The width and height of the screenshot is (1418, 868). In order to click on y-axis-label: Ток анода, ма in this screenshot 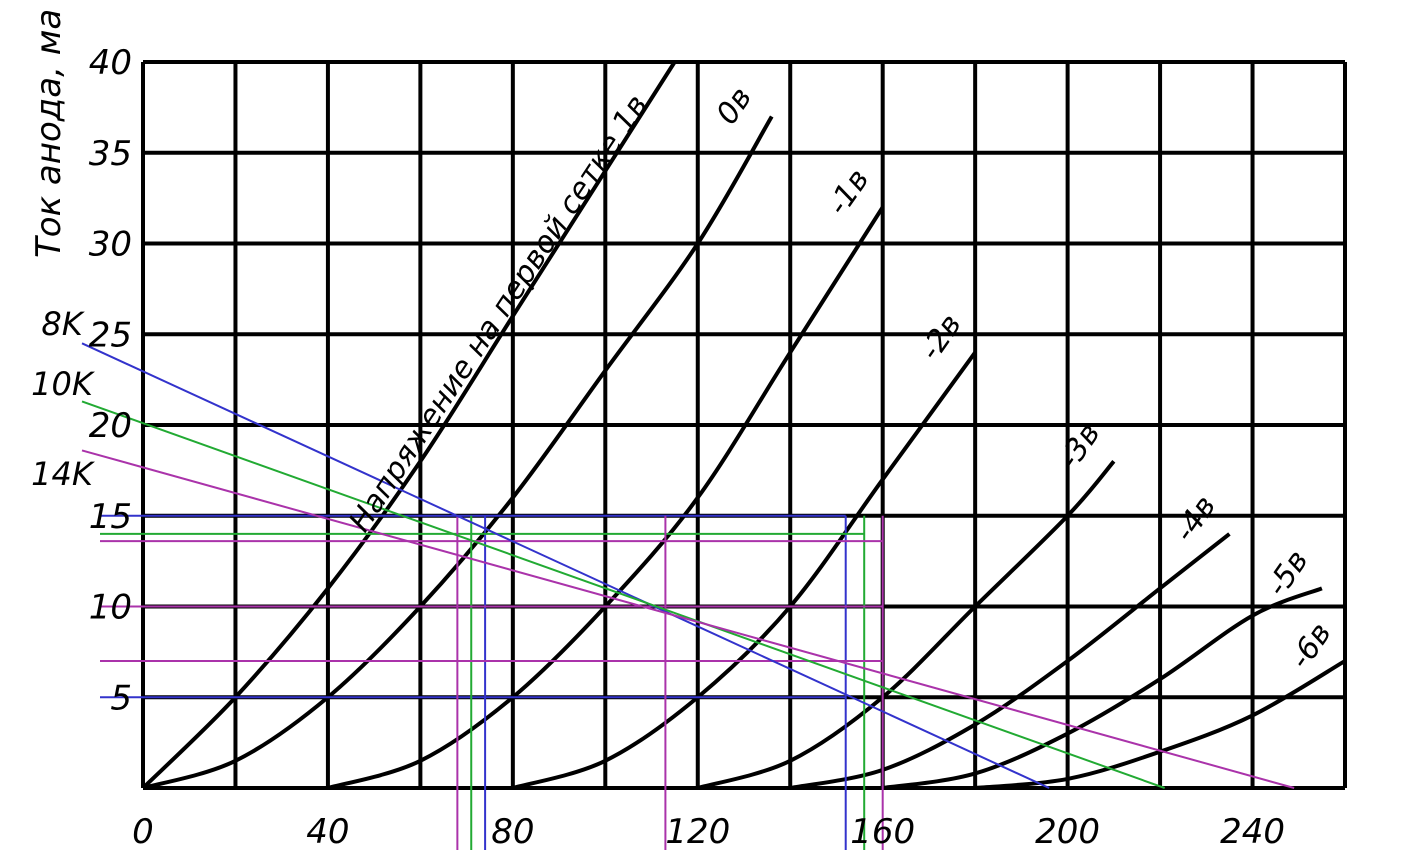, I will do `click(49, 133)`.